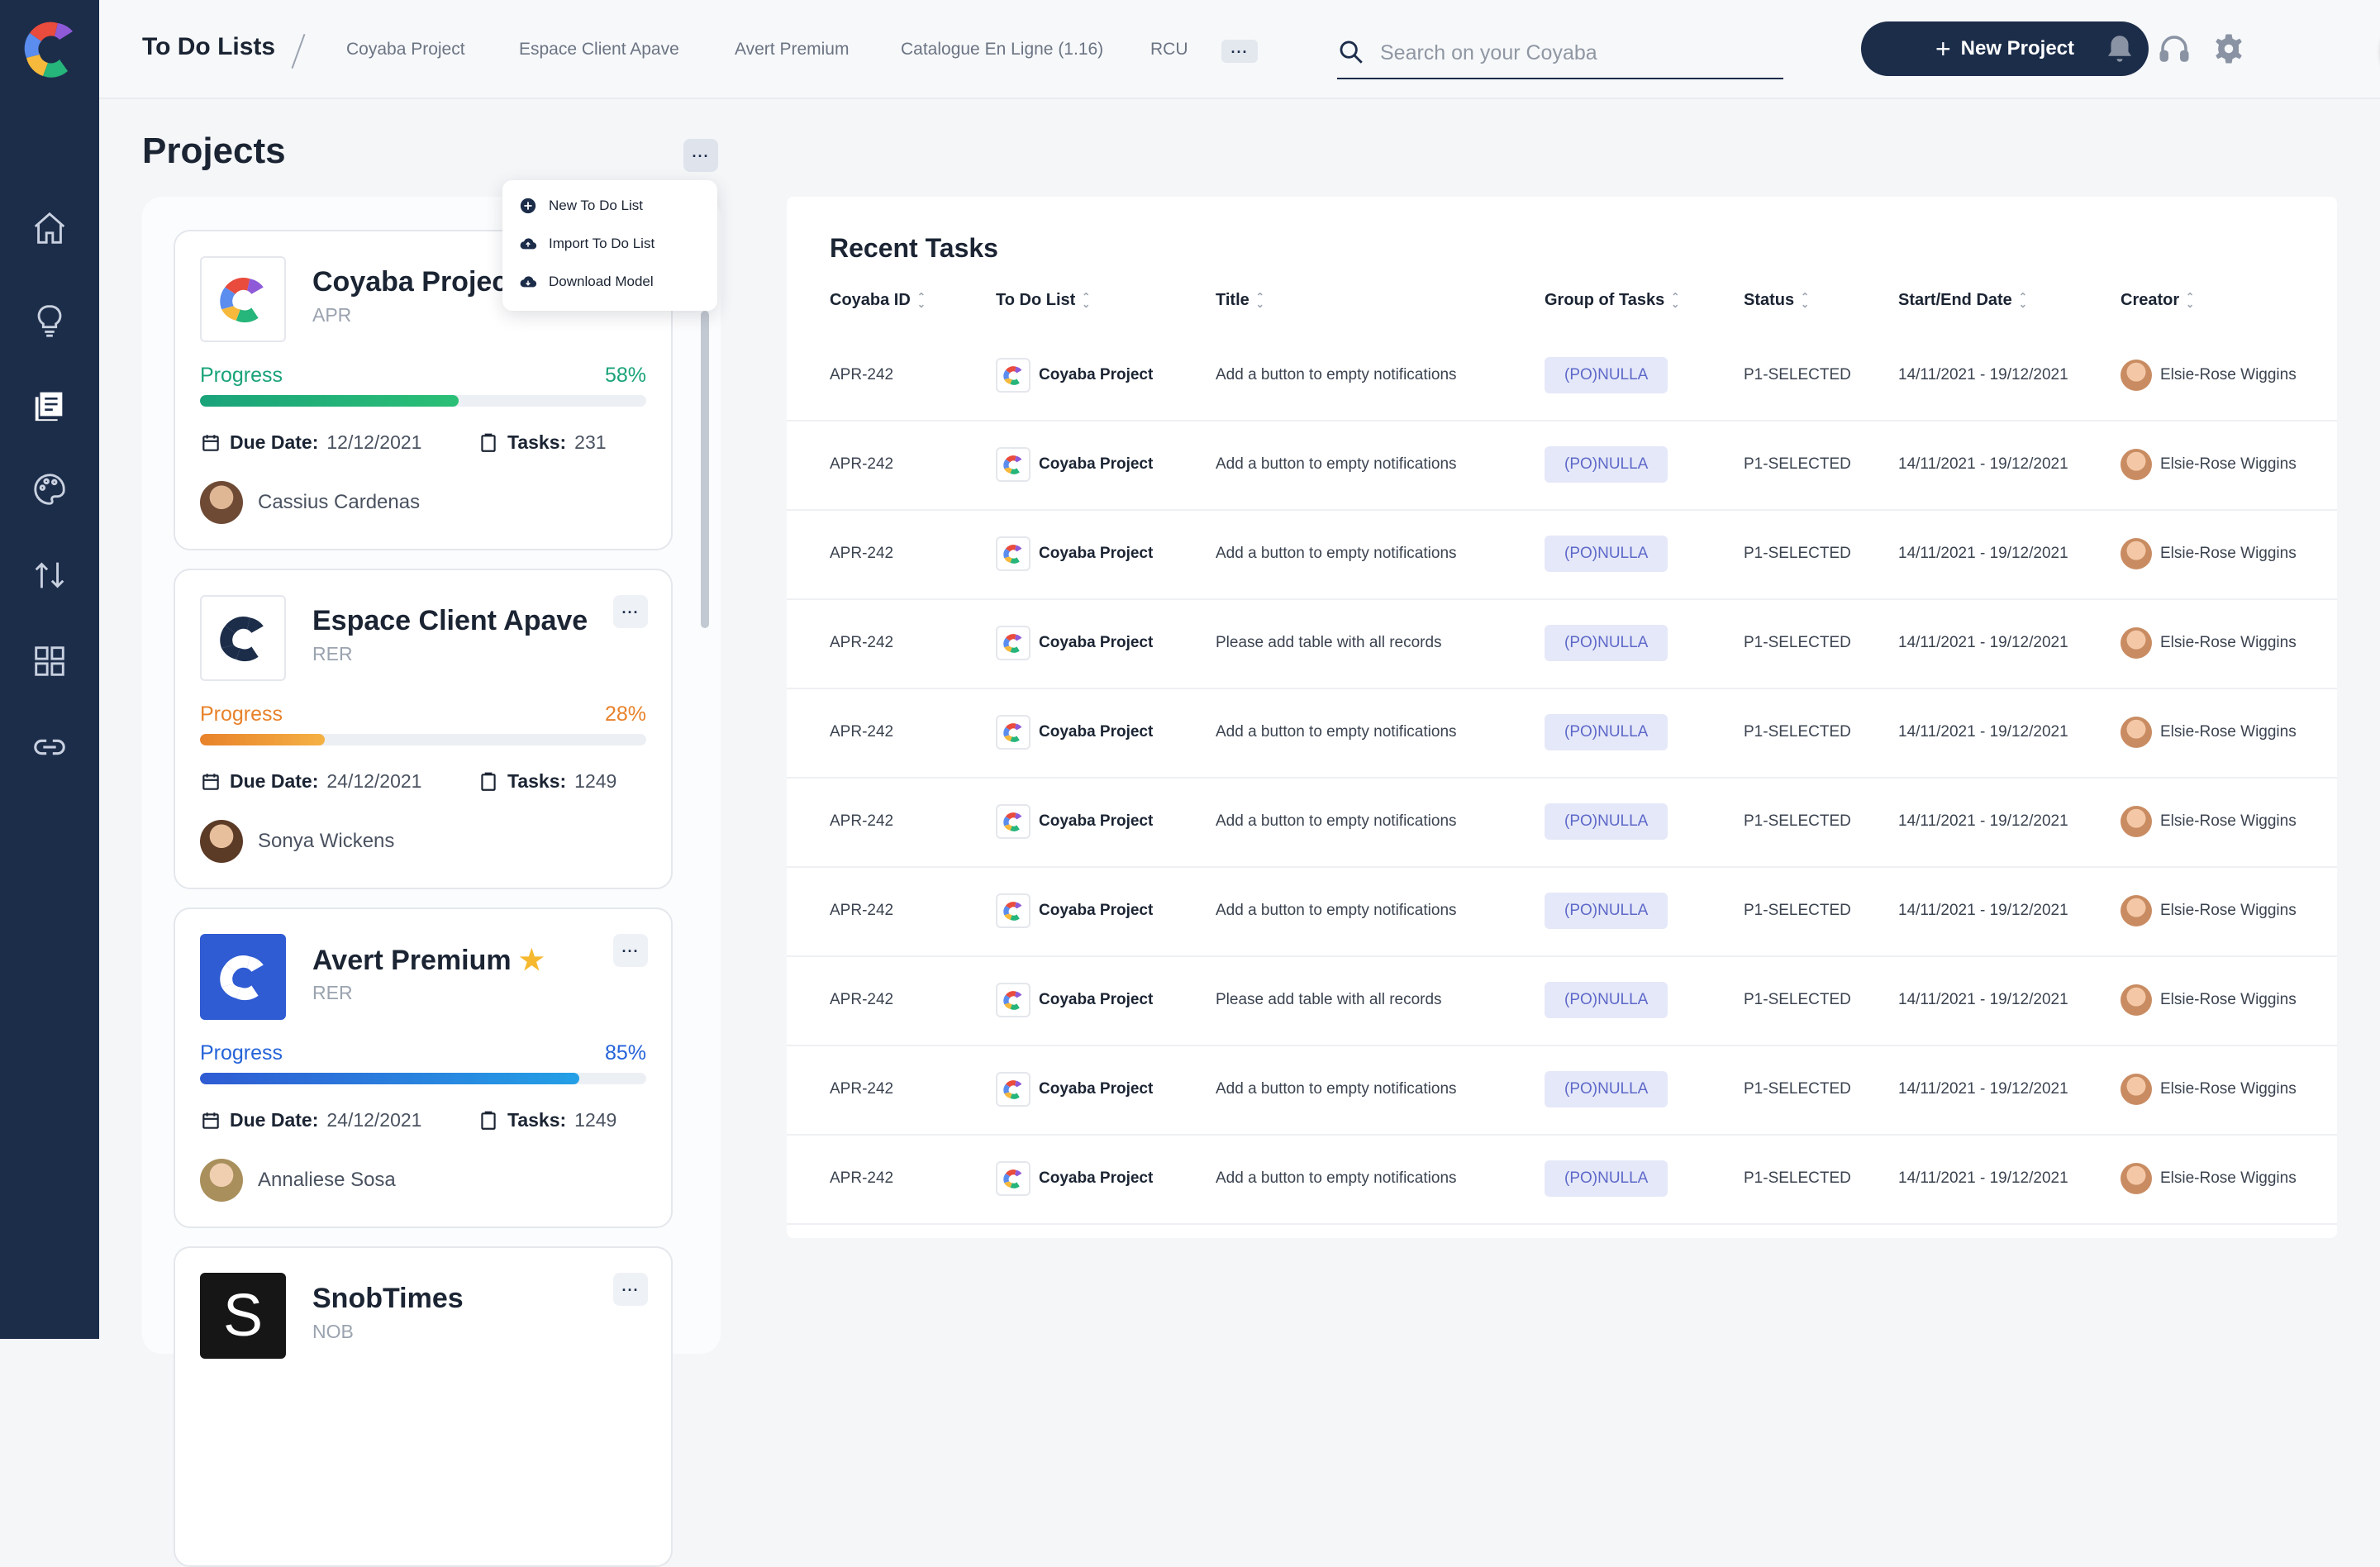 The height and width of the screenshot is (1567, 2380). What do you see at coordinates (405, 49) in the screenshot?
I see `tab-coyaba-project: Coyaba Project` at bounding box center [405, 49].